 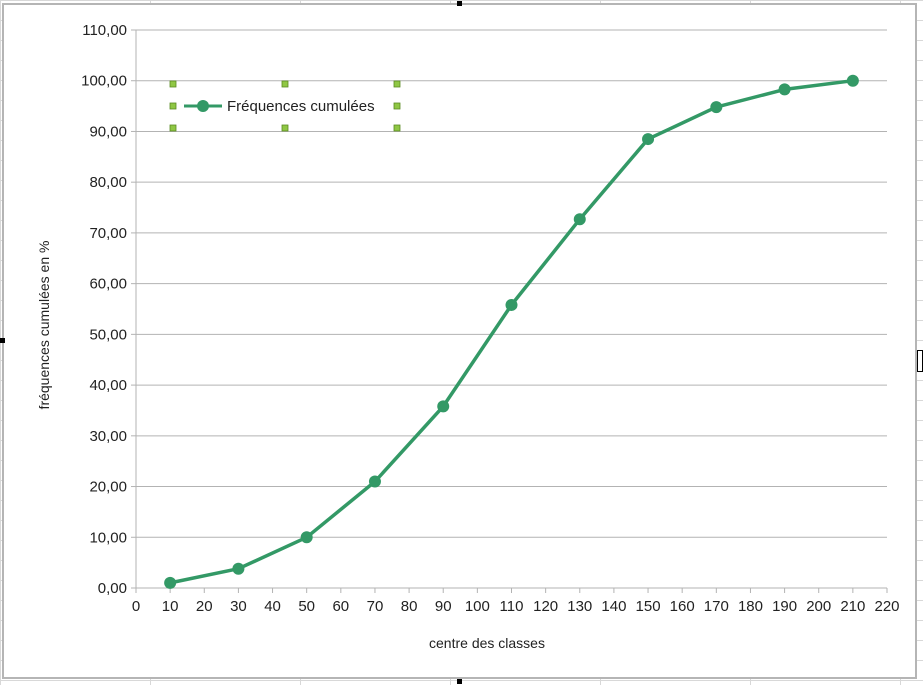 What do you see at coordinates (136, 606) in the screenshot?
I see `x-tick-label: 0` at bounding box center [136, 606].